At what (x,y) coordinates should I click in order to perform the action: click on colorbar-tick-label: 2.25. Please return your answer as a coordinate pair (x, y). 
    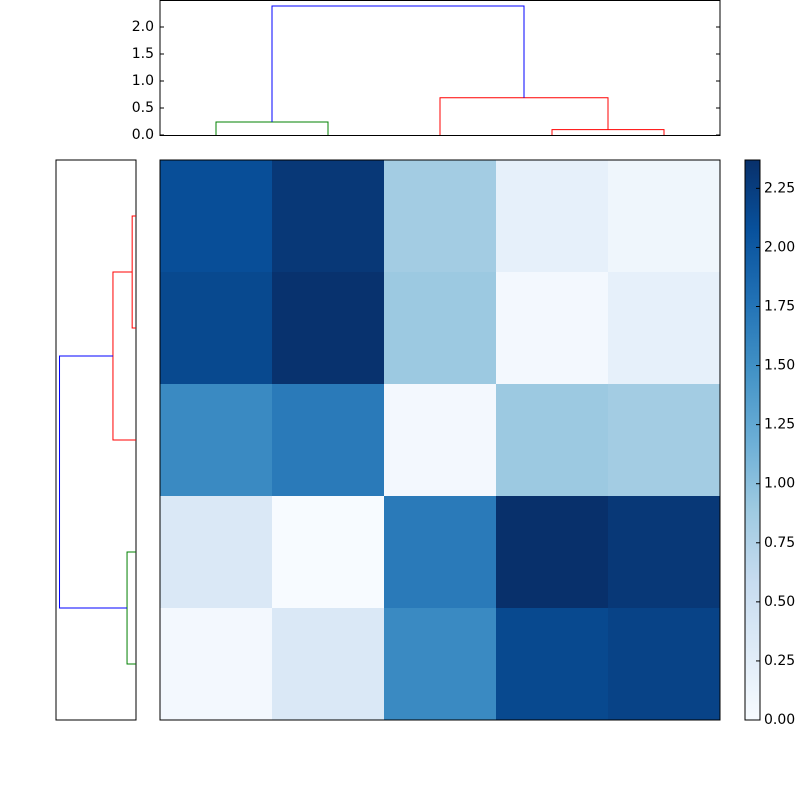
    Looking at the image, I should click on (779, 188).